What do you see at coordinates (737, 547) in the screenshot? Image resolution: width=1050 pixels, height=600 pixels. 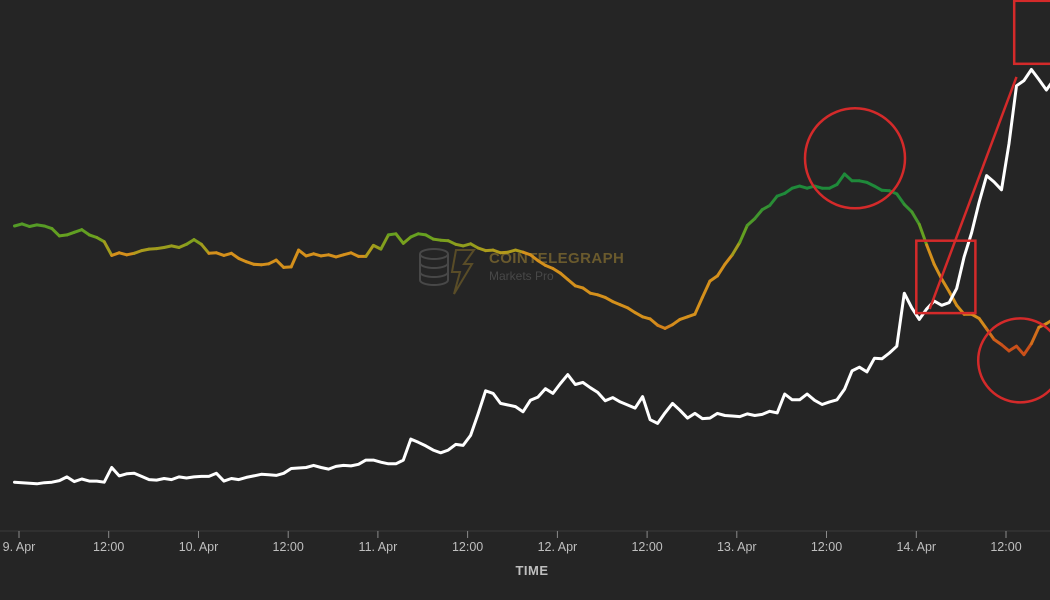 I see `x-tick-label: 13. Apr` at bounding box center [737, 547].